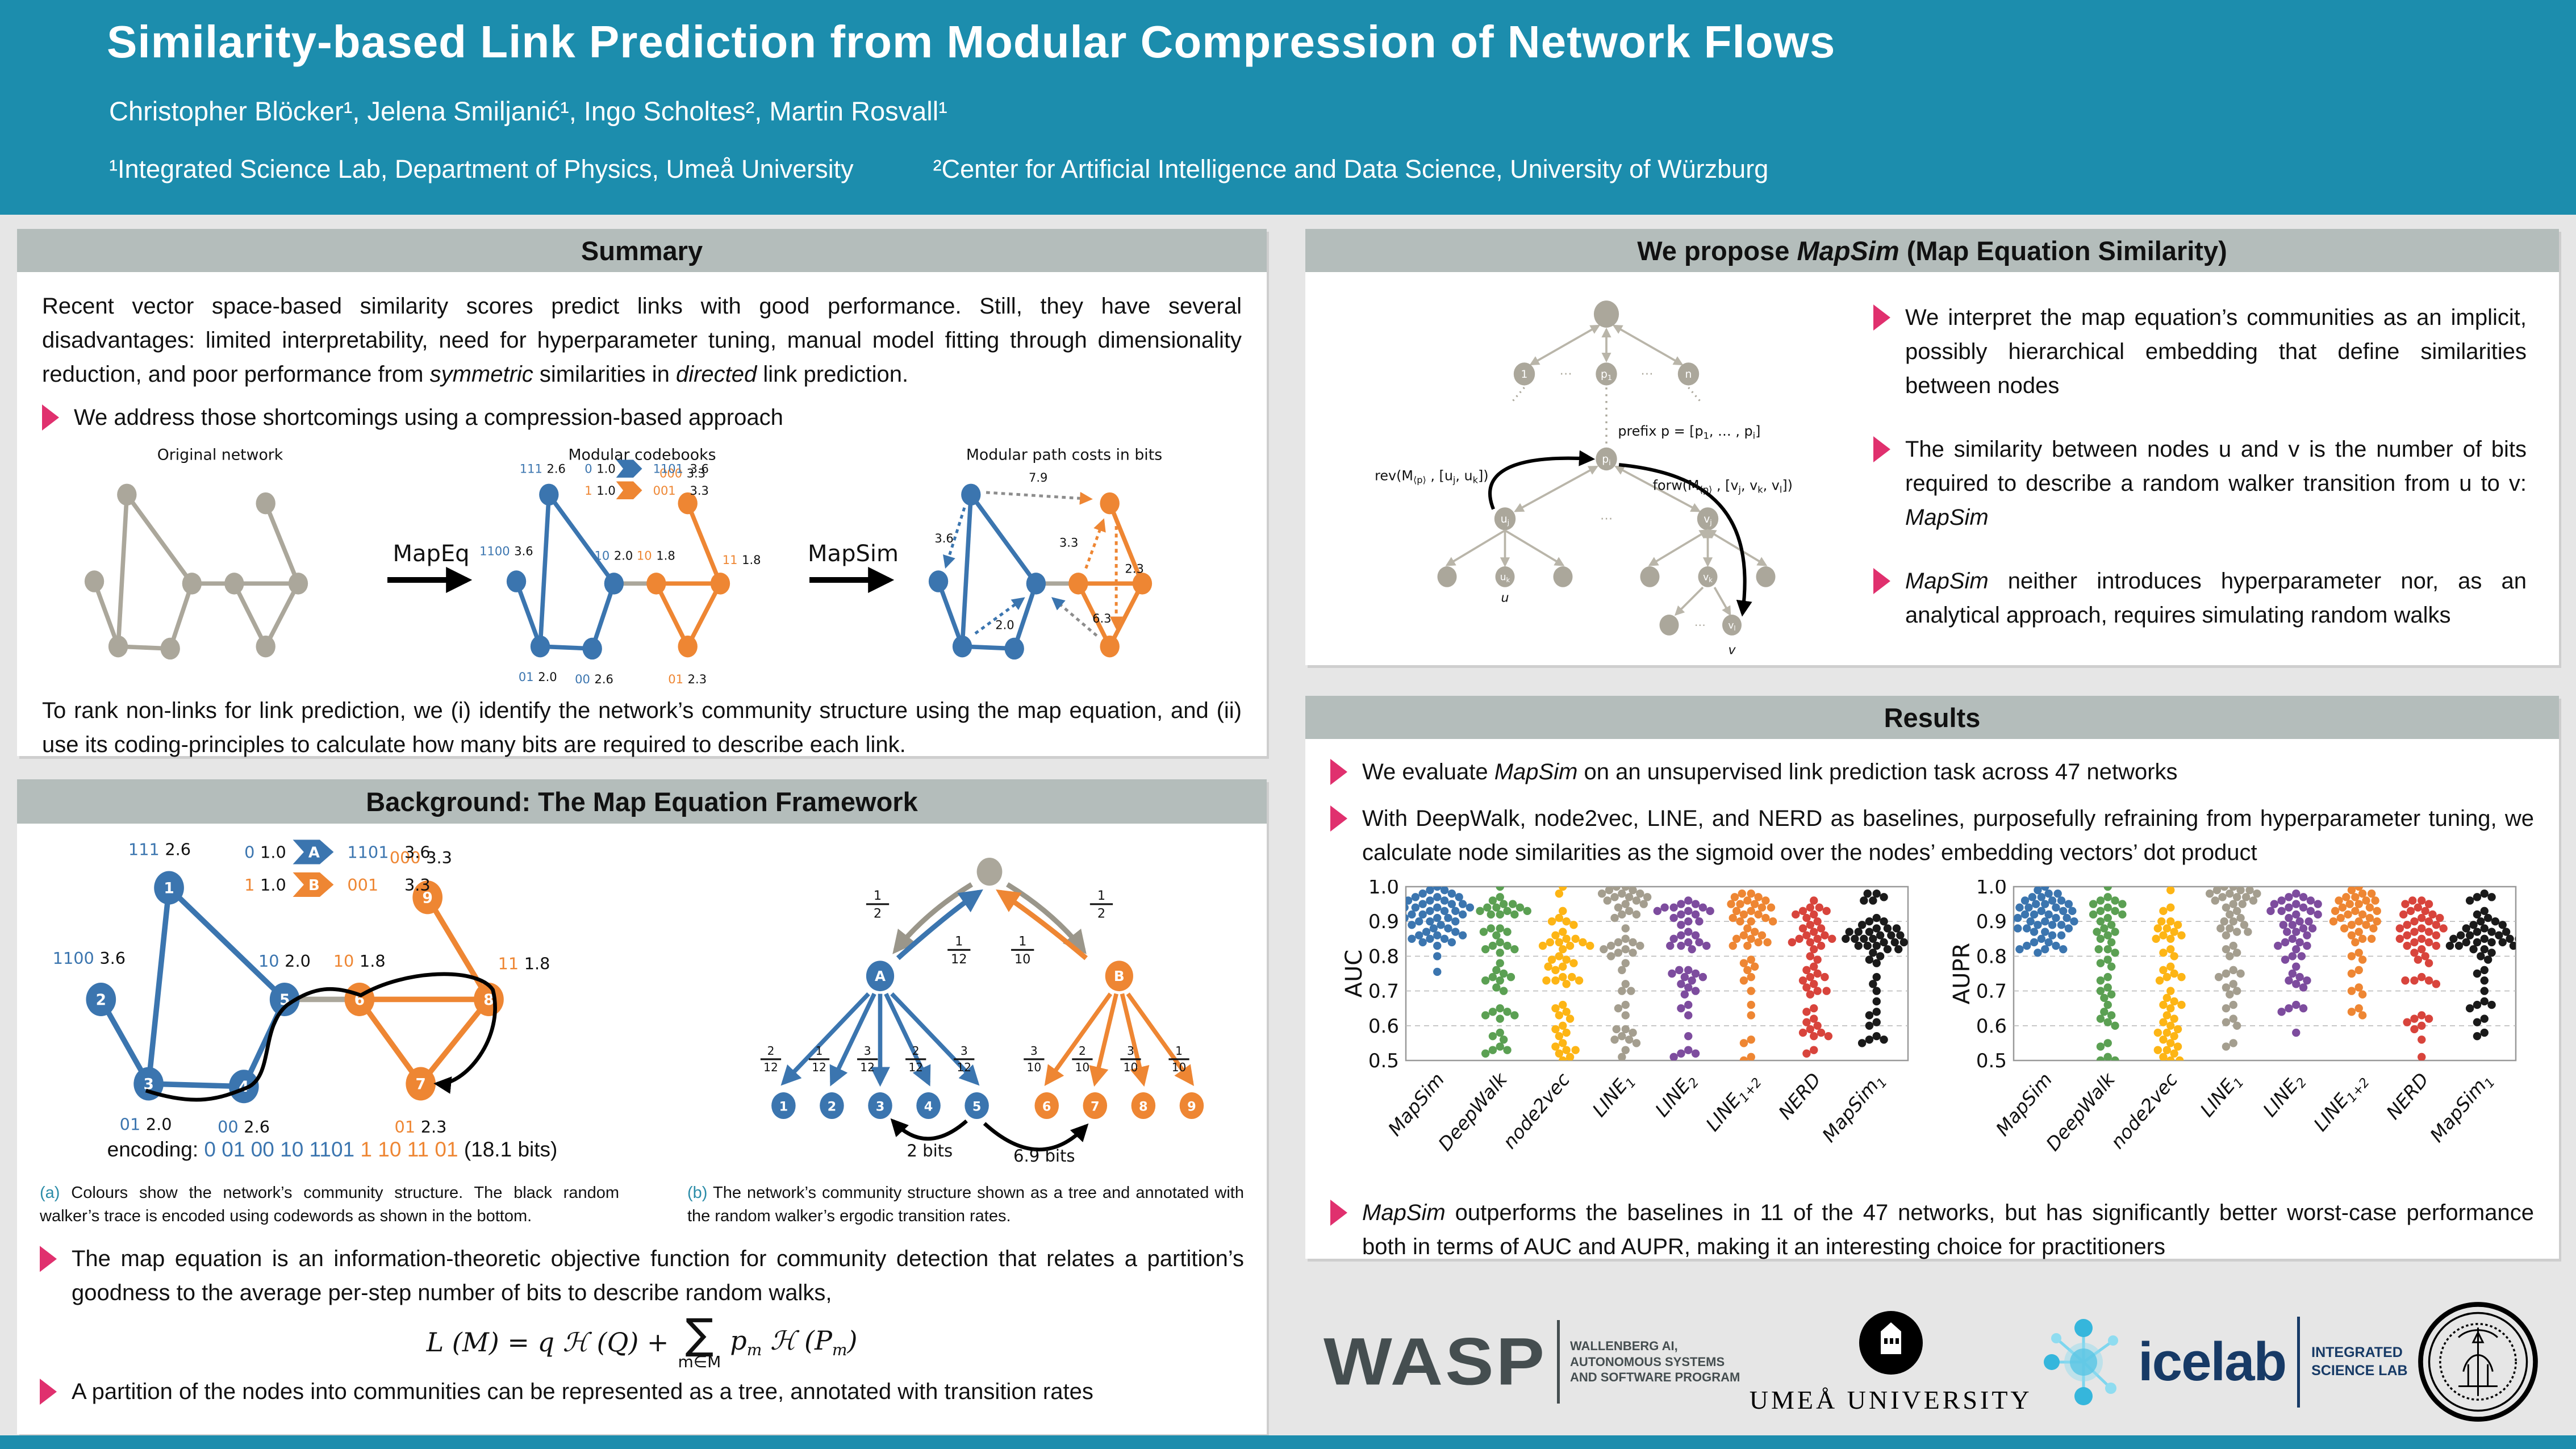 The image size is (2576, 1449). I want to click on svg-text: 3, so click(880, 1107).